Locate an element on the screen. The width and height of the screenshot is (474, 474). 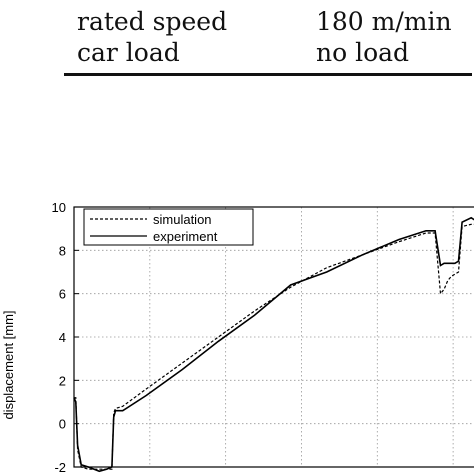
y-tick-label: 2 is located at coordinates (62, 380).